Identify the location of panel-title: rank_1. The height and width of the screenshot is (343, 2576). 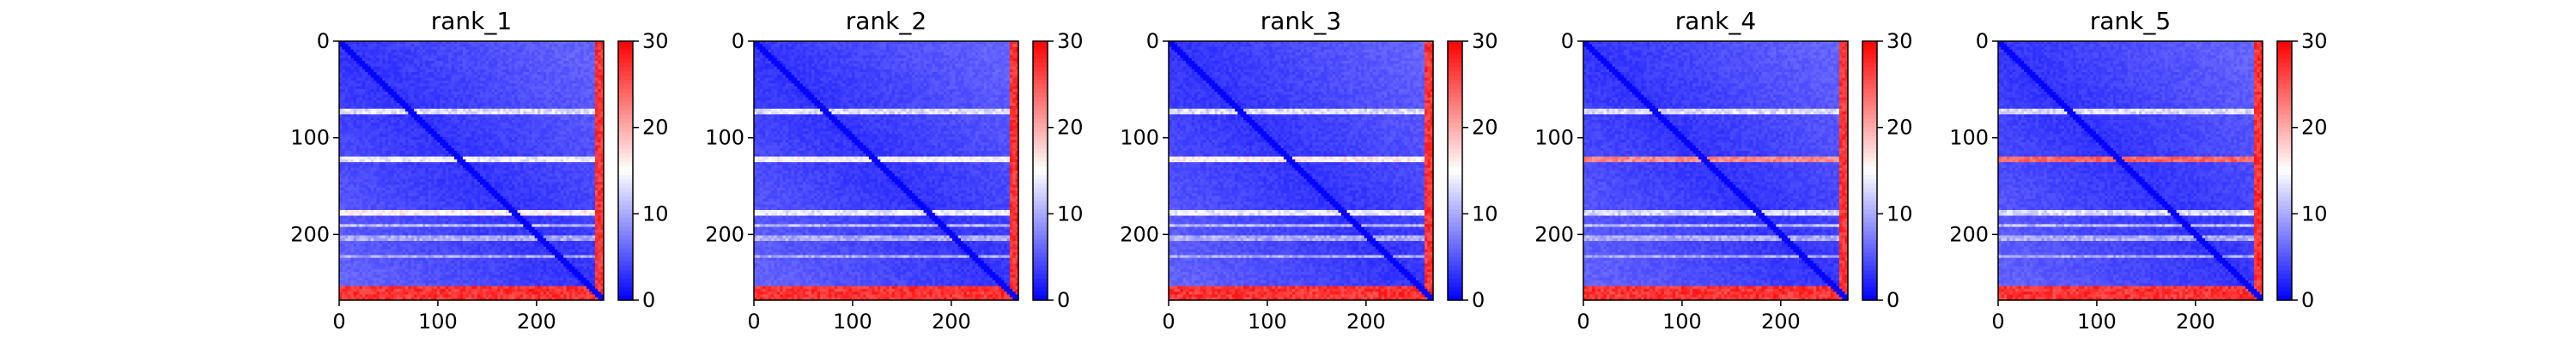
(472, 21).